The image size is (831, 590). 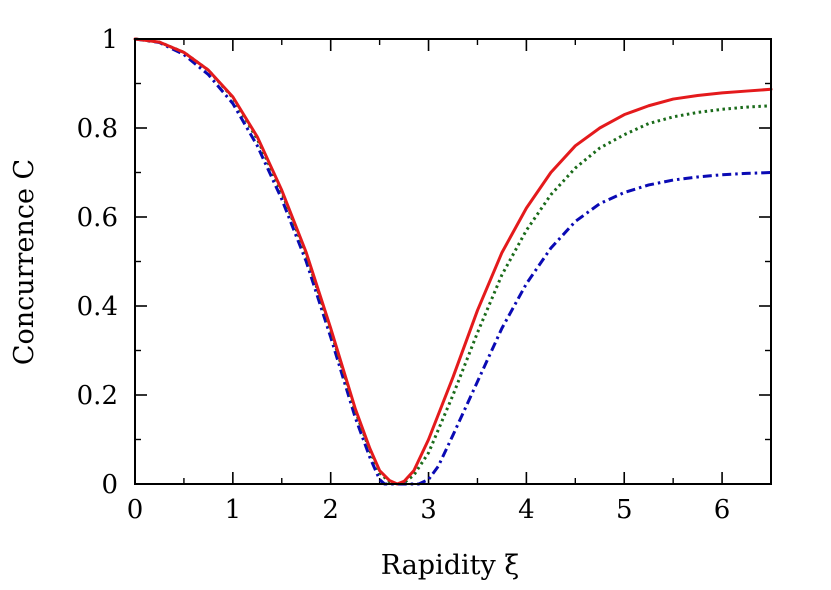 I want to click on x-tick-label: 6, so click(x=722, y=510).